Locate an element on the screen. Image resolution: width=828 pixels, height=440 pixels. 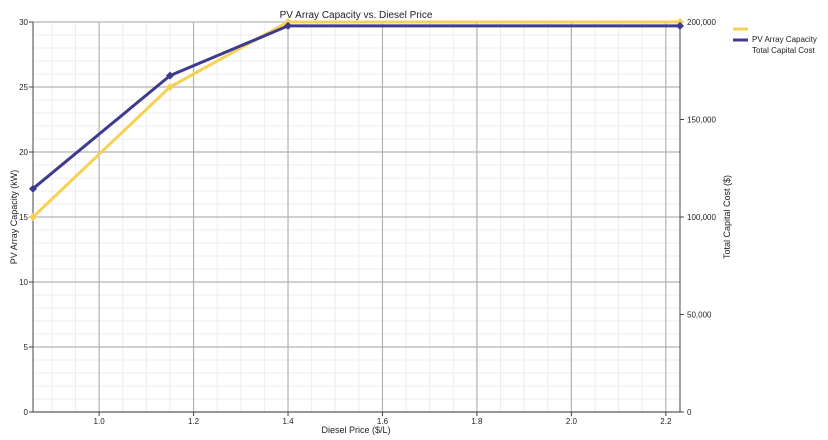
x-tick-label: 1.8 is located at coordinates (477, 421).